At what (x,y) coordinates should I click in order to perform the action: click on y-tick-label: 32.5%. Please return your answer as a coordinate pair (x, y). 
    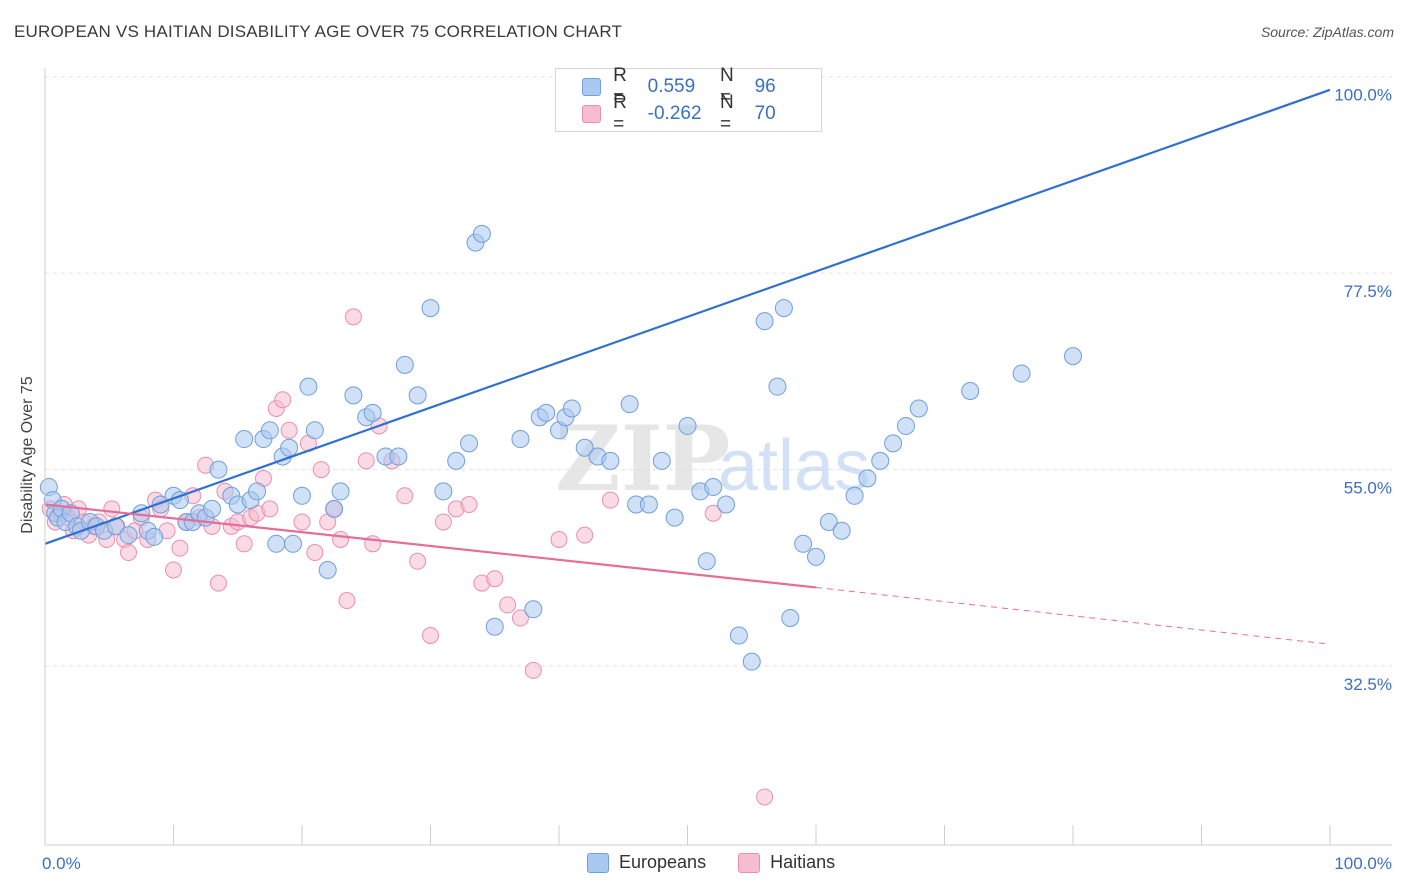
    Looking at the image, I should click on (1368, 684).